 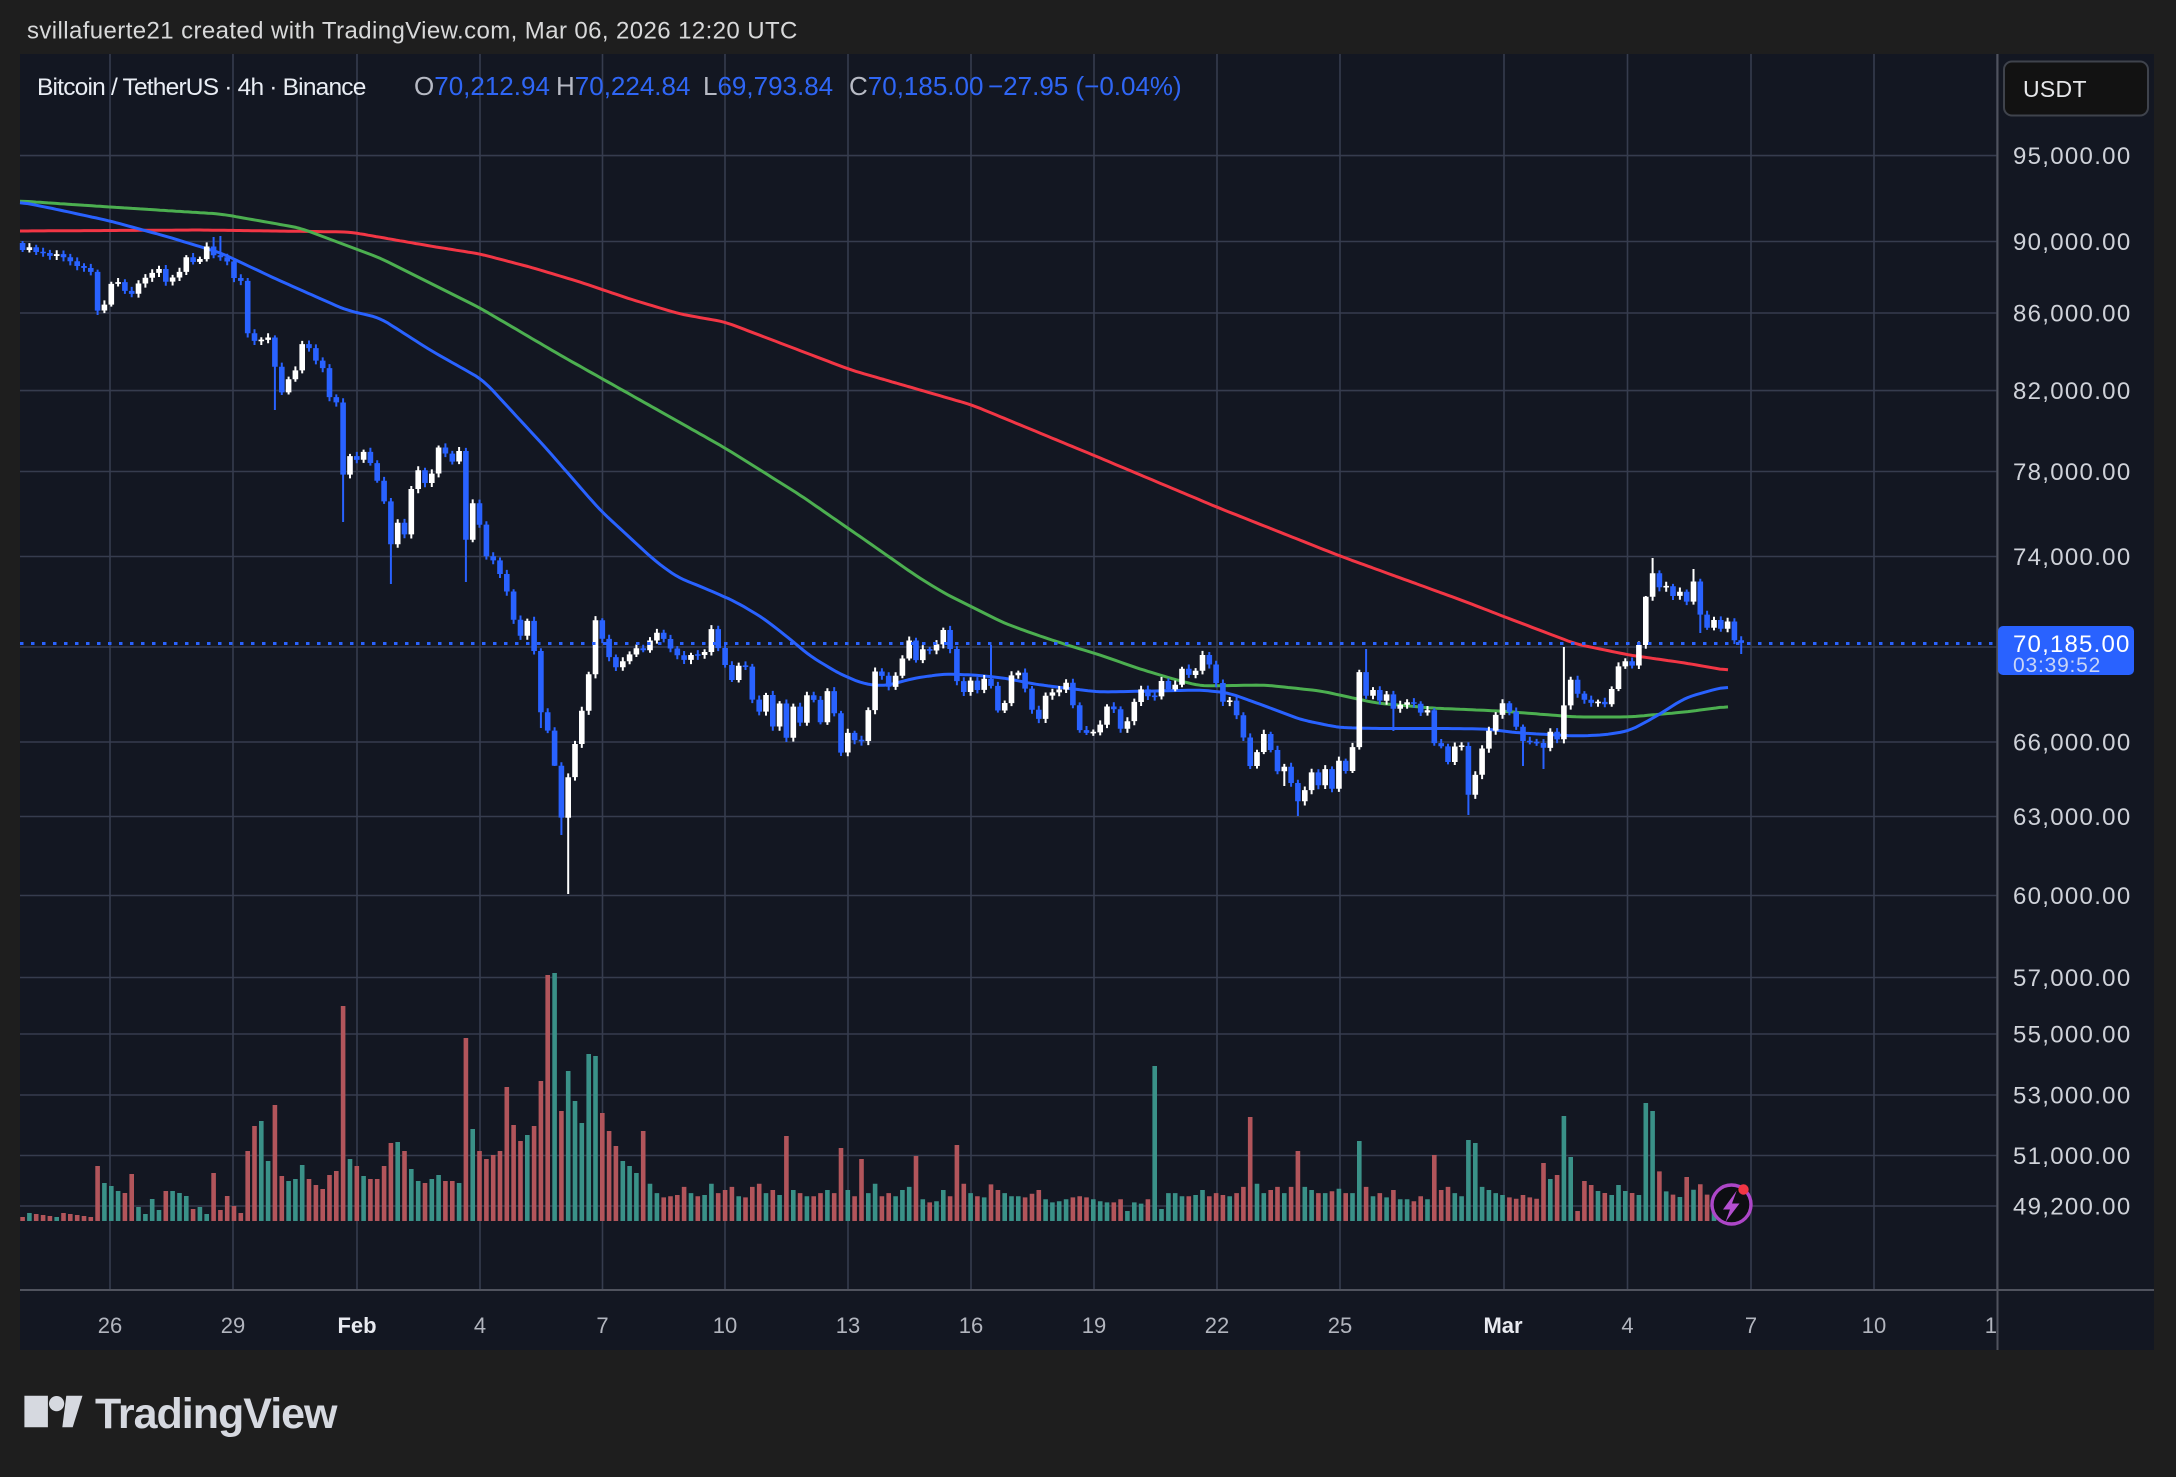 What do you see at coordinates (233, 1325) in the screenshot?
I see `svg-text: 29` at bounding box center [233, 1325].